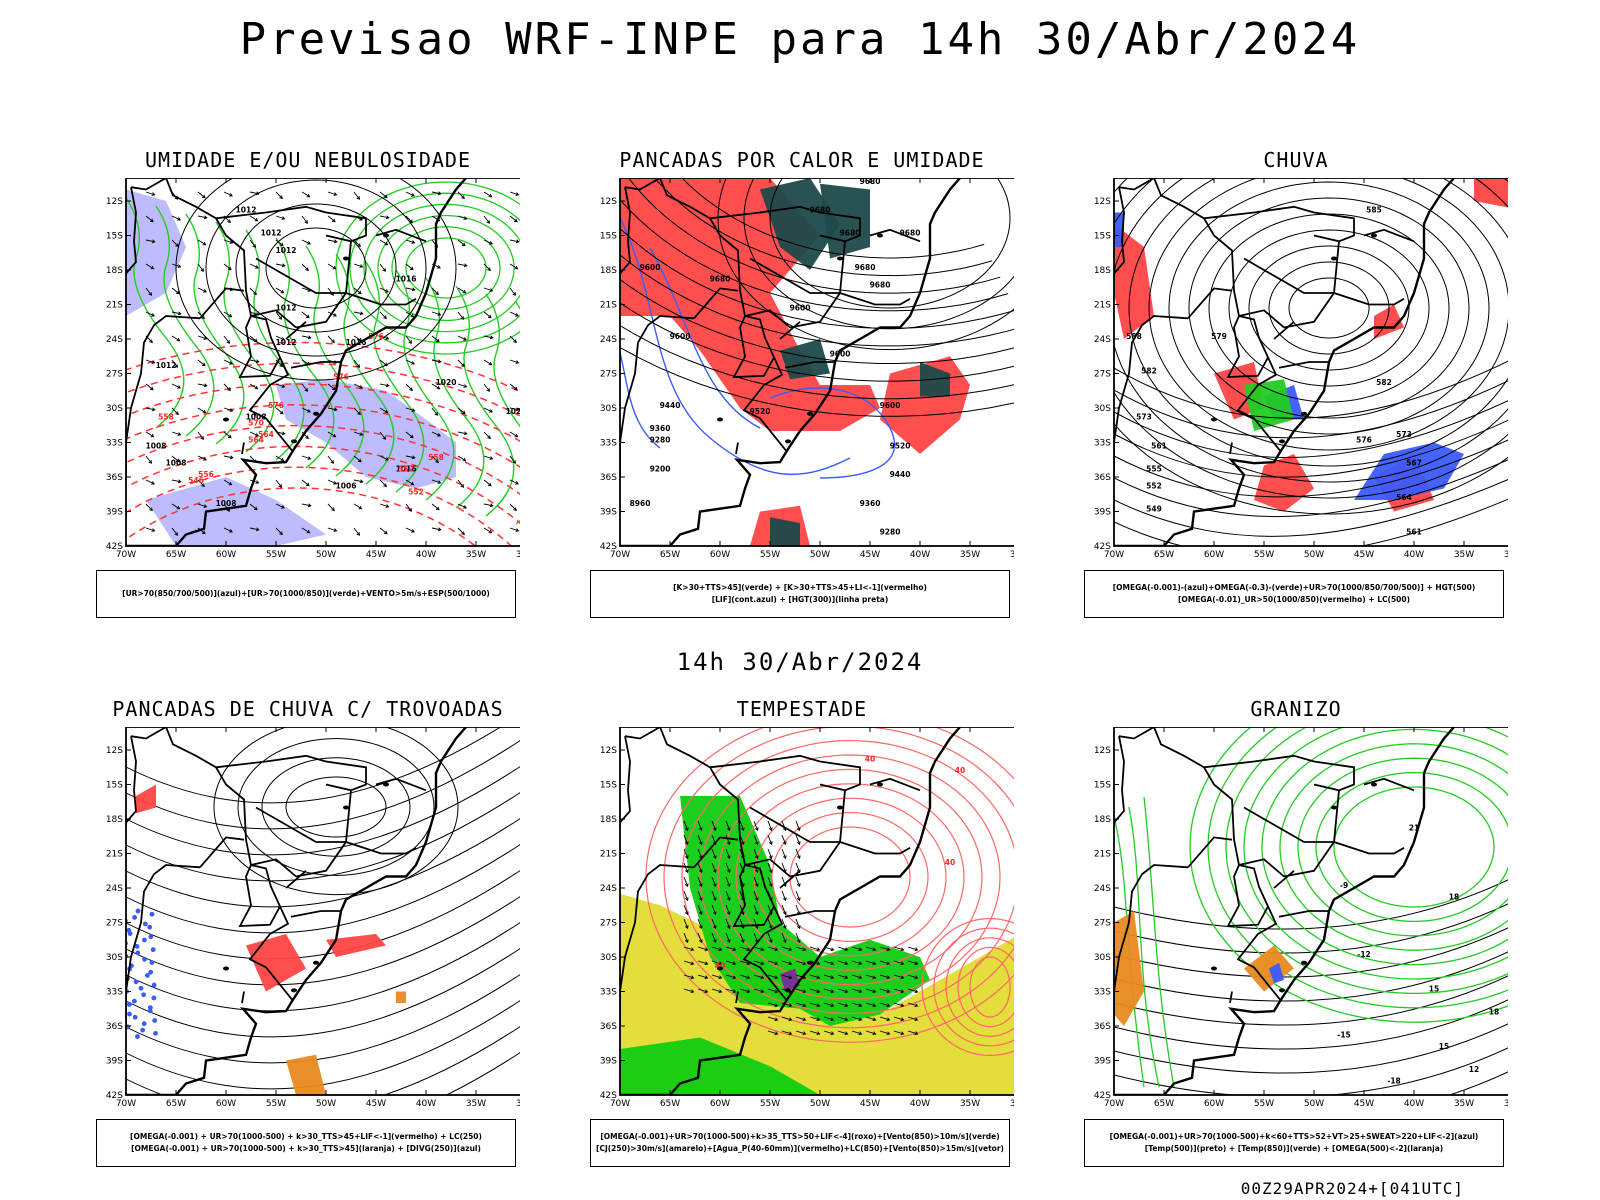 This screenshot has height=1200, width=1600. Describe the element at coordinates (276, 963) in the screenshot. I see `thunderstorm-red-area` at that location.